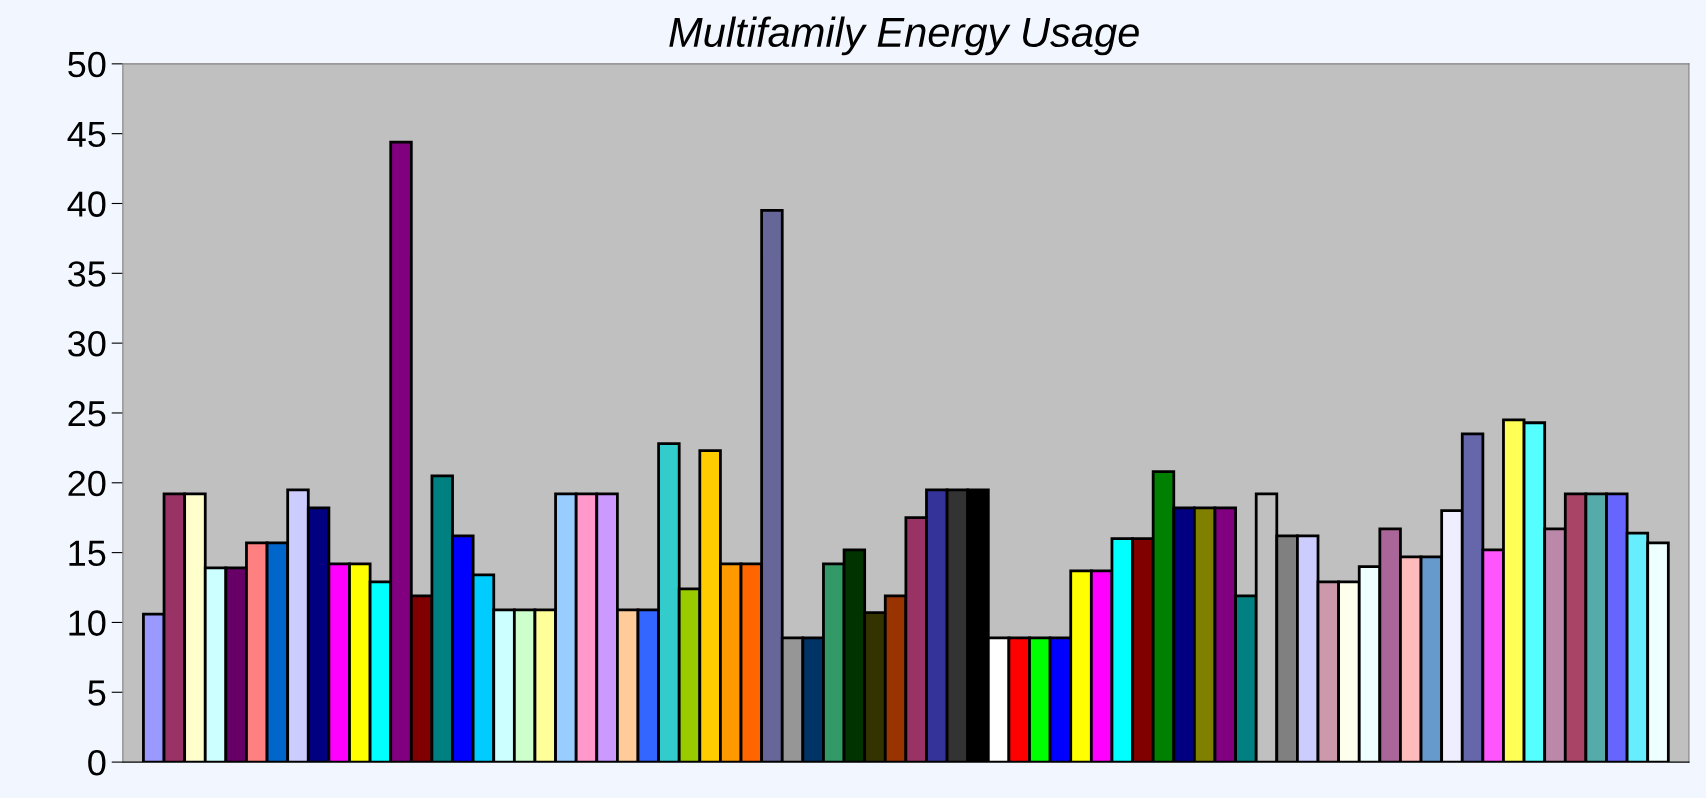 This screenshot has width=1706, height=798. What do you see at coordinates (86, 204) in the screenshot?
I see `y-tick-label: 40` at bounding box center [86, 204].